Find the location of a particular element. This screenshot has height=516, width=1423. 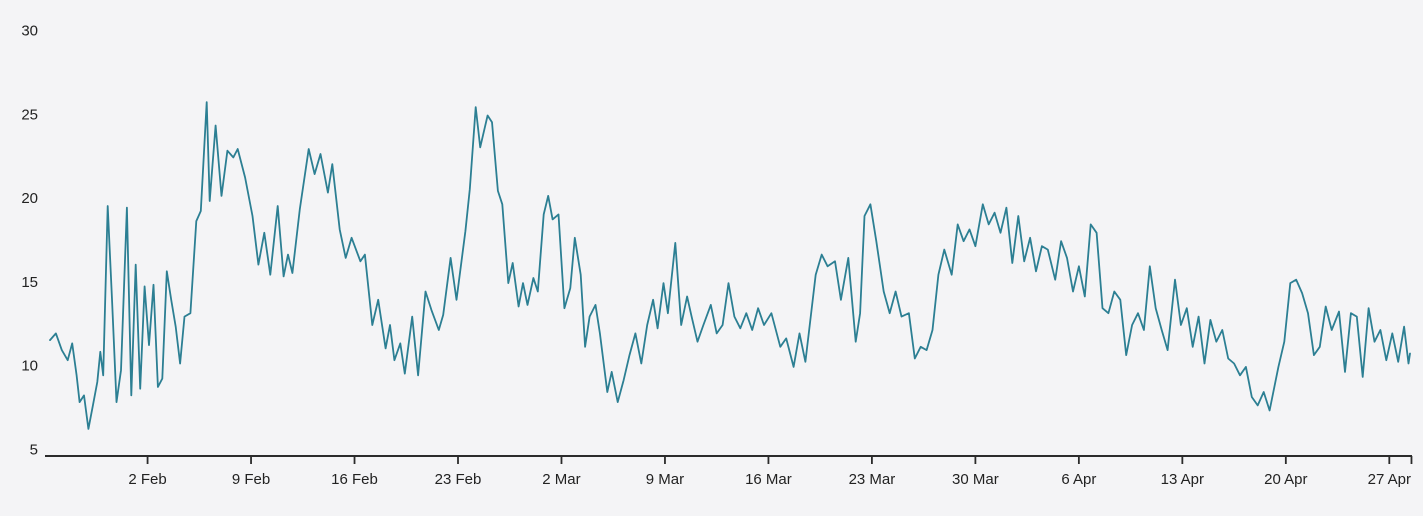

x-axis-label: 6 Apr is located at coordinates (1078, 479).